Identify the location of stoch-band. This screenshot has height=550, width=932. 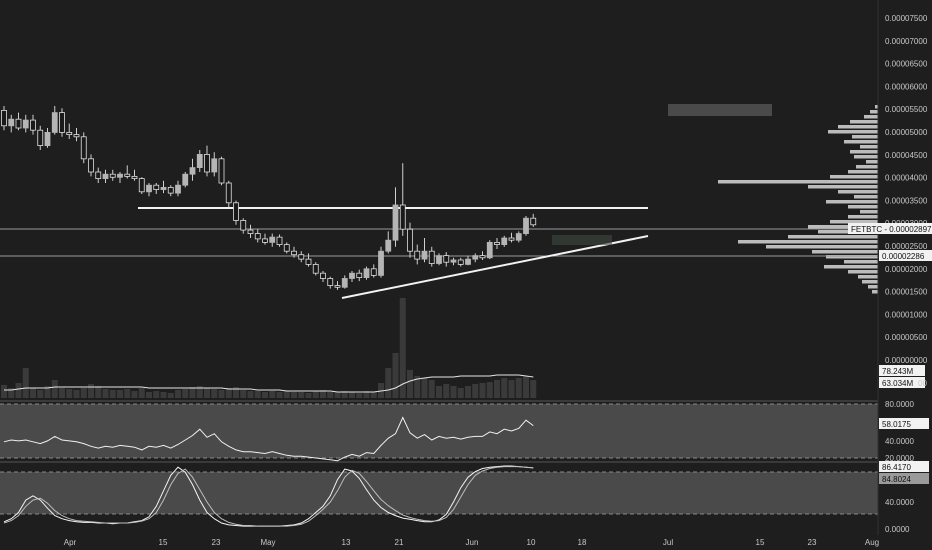
(439, 493).